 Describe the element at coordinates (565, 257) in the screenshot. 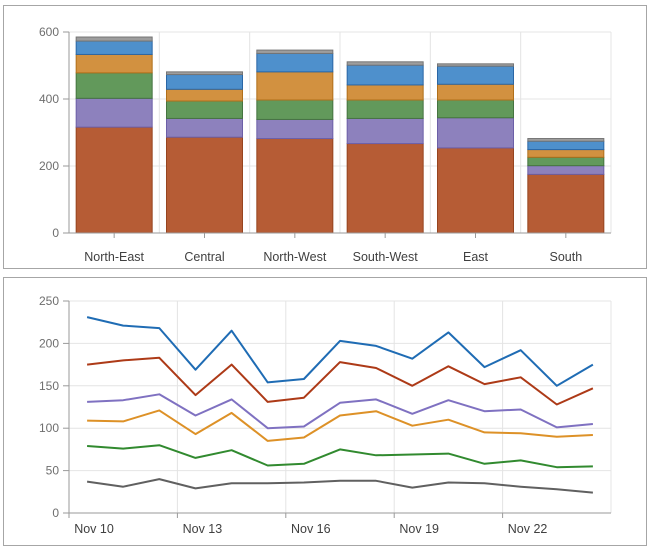

I see `x-axis-label: South` at that location.